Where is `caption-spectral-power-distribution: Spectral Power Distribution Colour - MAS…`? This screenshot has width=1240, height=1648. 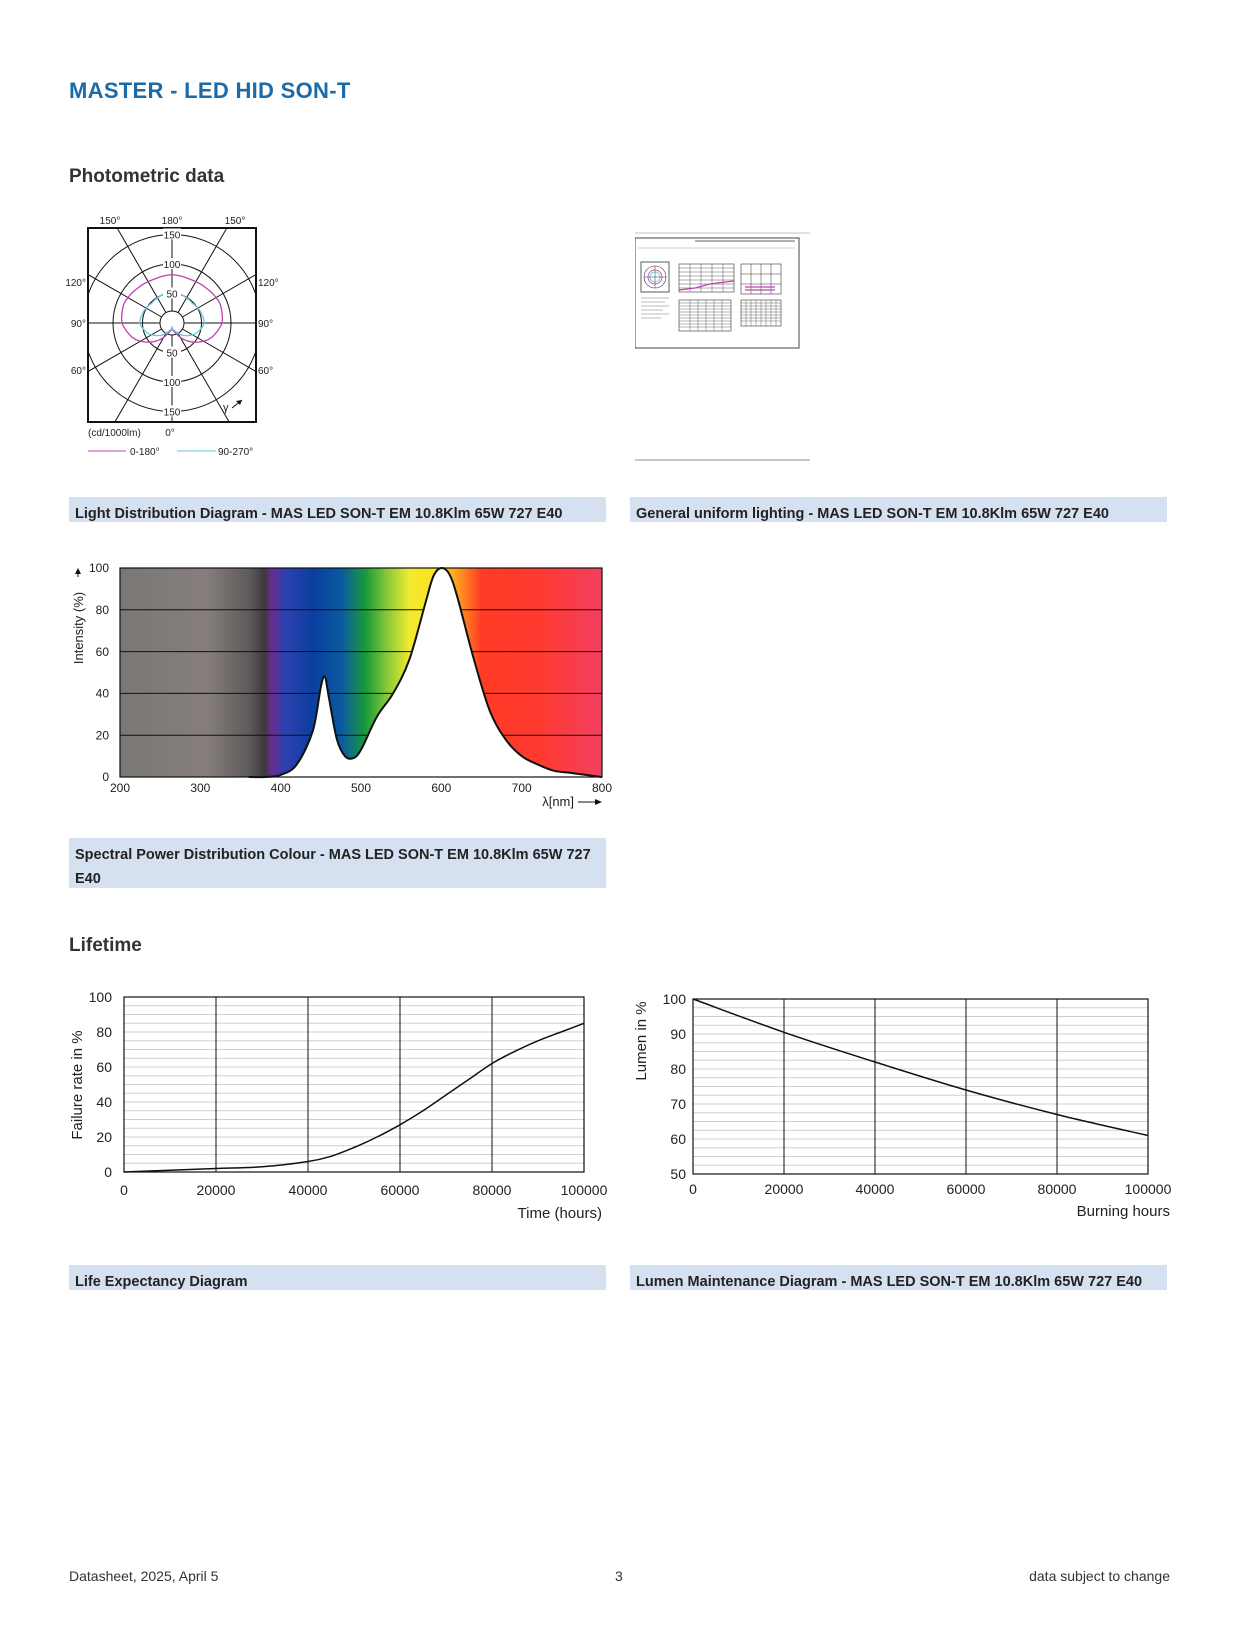
caption-spectral-power-distribution: Spectral Power Distribution Colour - MAS… is located at coordinates (337, 863).